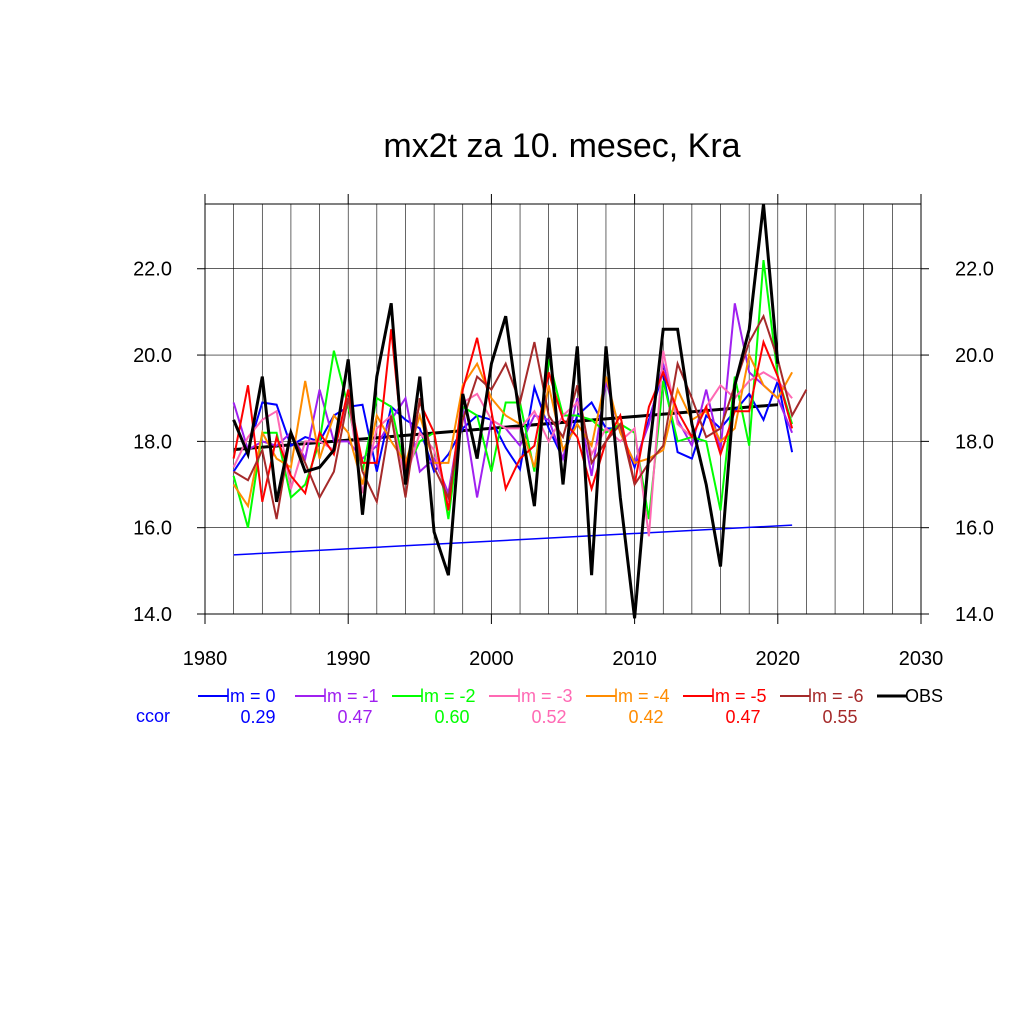  I want to click on legend-item: lm = -40.42, so click(628, 706).